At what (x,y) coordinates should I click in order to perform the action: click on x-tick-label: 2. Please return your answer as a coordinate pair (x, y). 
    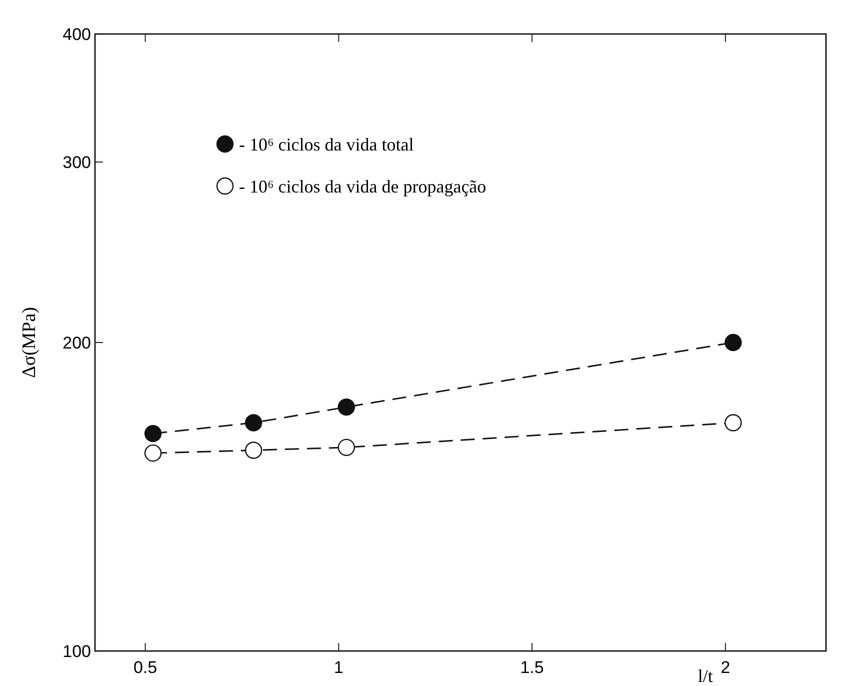
    Looking at the image, I should click on (725, 667).